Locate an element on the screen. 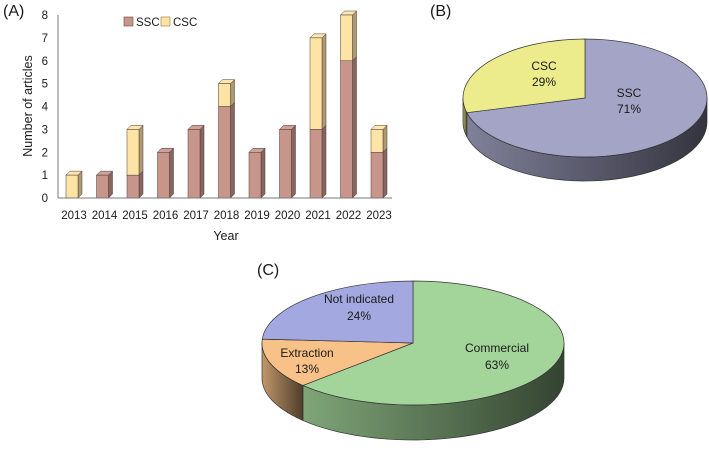 The width and height of the screenshot is (709, 456). x-tick-label: 2020 is located at coordinates (288, 216).